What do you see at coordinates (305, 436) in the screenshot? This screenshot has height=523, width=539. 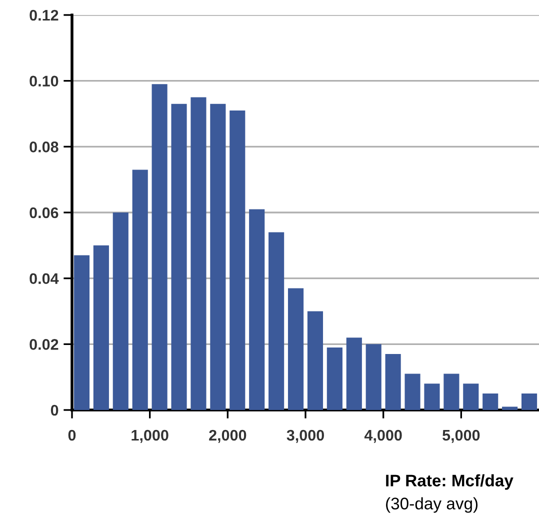 I see `x-tick-label: 3,000` at bounding box center [305, 436].